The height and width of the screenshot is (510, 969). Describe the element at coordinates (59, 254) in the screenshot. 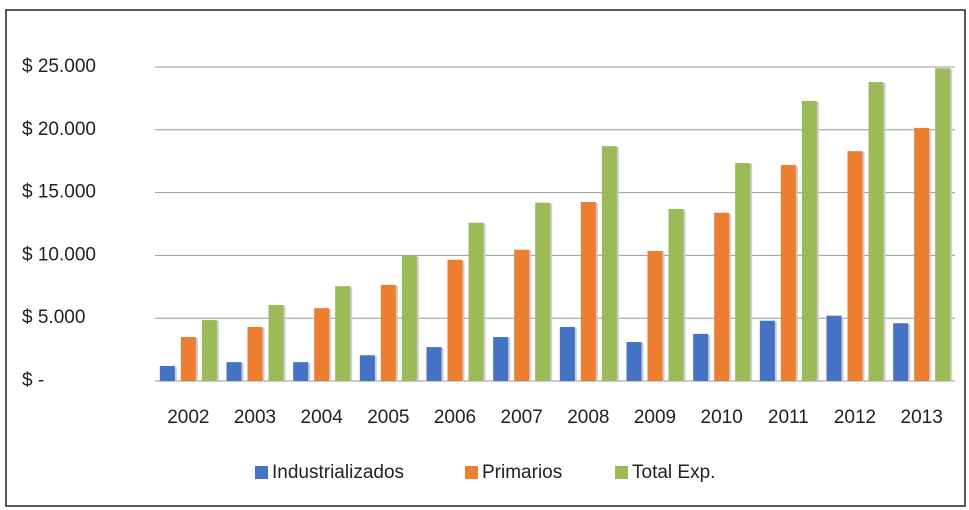

I see `y-tick-label: $ 10.000` at that location.